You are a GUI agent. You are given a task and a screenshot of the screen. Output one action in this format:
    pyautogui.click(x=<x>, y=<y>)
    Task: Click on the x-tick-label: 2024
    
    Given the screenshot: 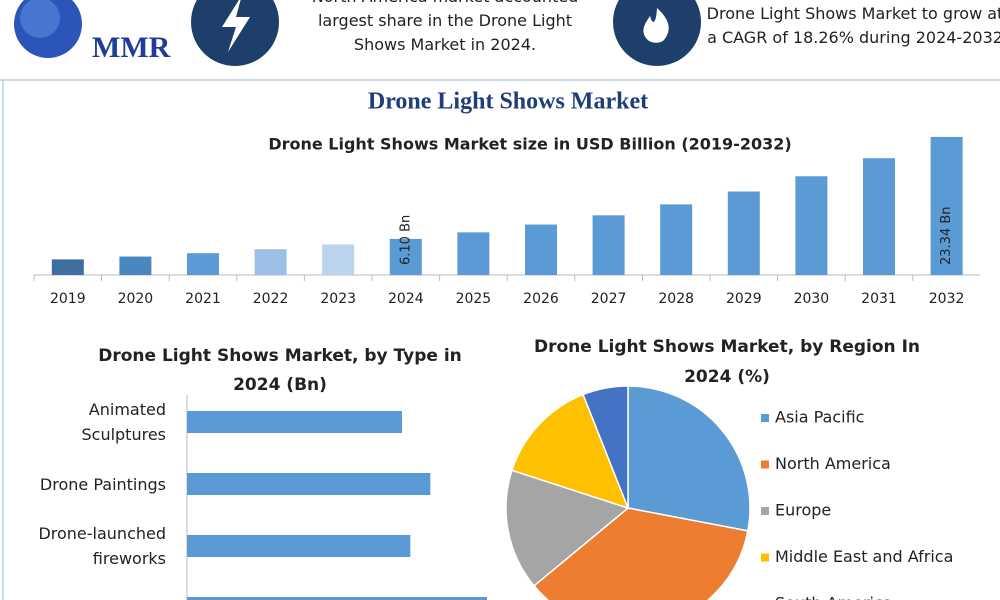 What is the action you would take?
    pyautogui.click(x=406, y=299)
    